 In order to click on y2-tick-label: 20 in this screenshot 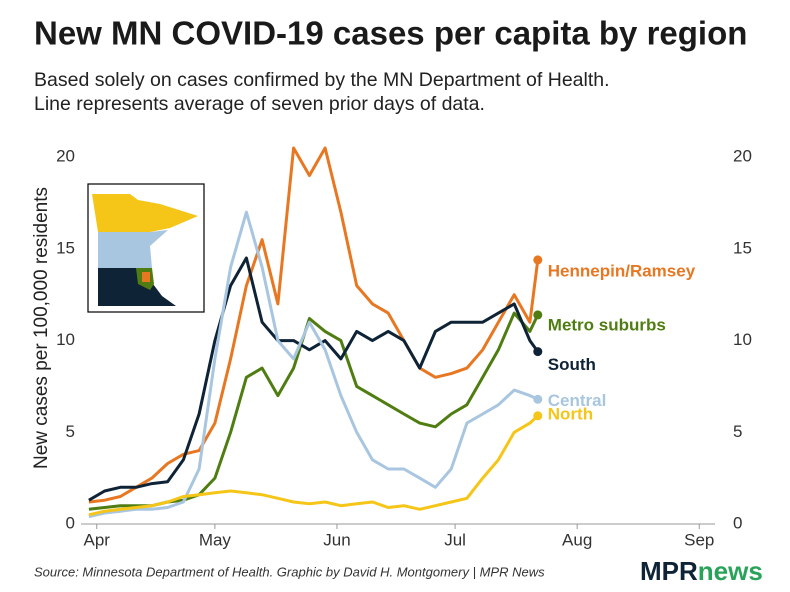, I will do `click(742, 156)`.